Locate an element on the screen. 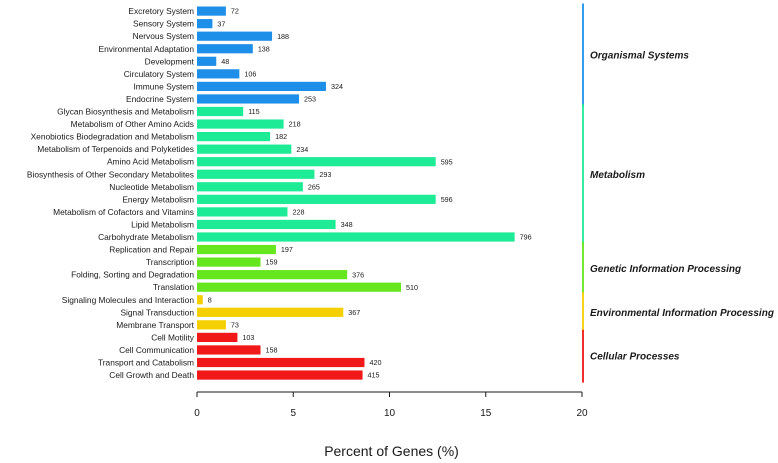  category-label-nucleotide-metabolism: Nucleotide Metabolism is located at coordinates (151, 187).